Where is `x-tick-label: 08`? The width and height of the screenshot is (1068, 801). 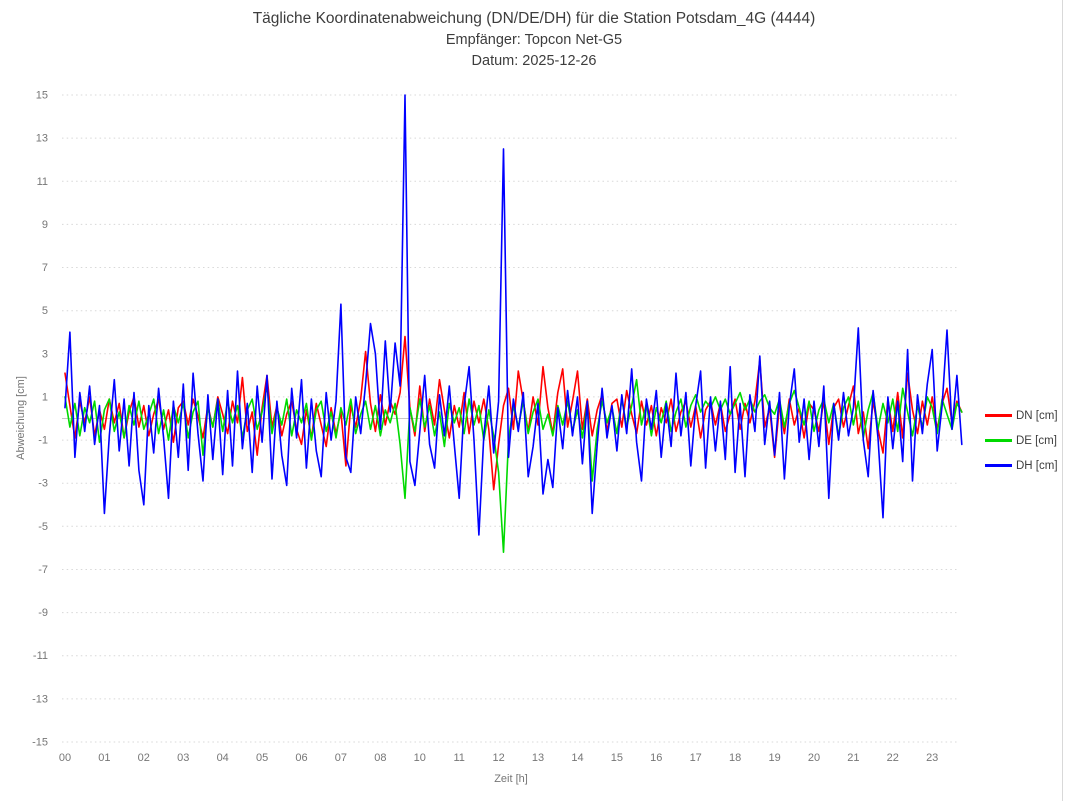 x-tick-label: 08 is located at coordinates (380, 758).